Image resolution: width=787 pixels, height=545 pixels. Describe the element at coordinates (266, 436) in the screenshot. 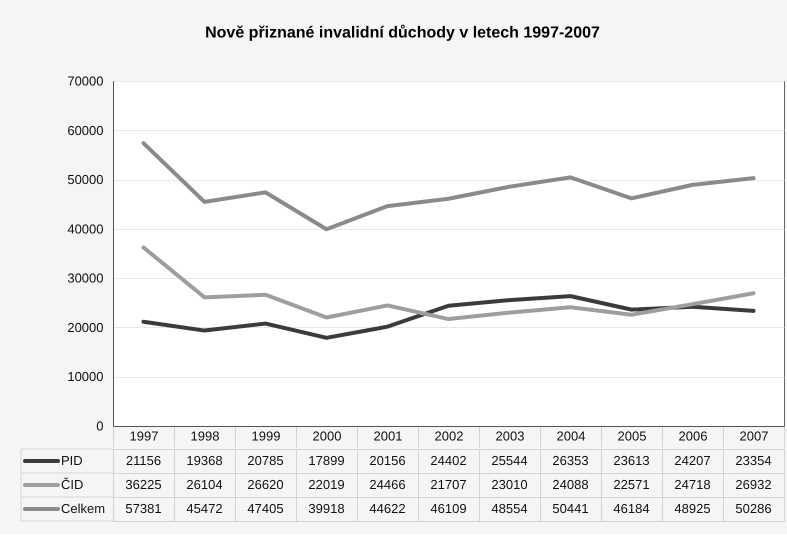

I see `x-tick-label: 1999` at that location.